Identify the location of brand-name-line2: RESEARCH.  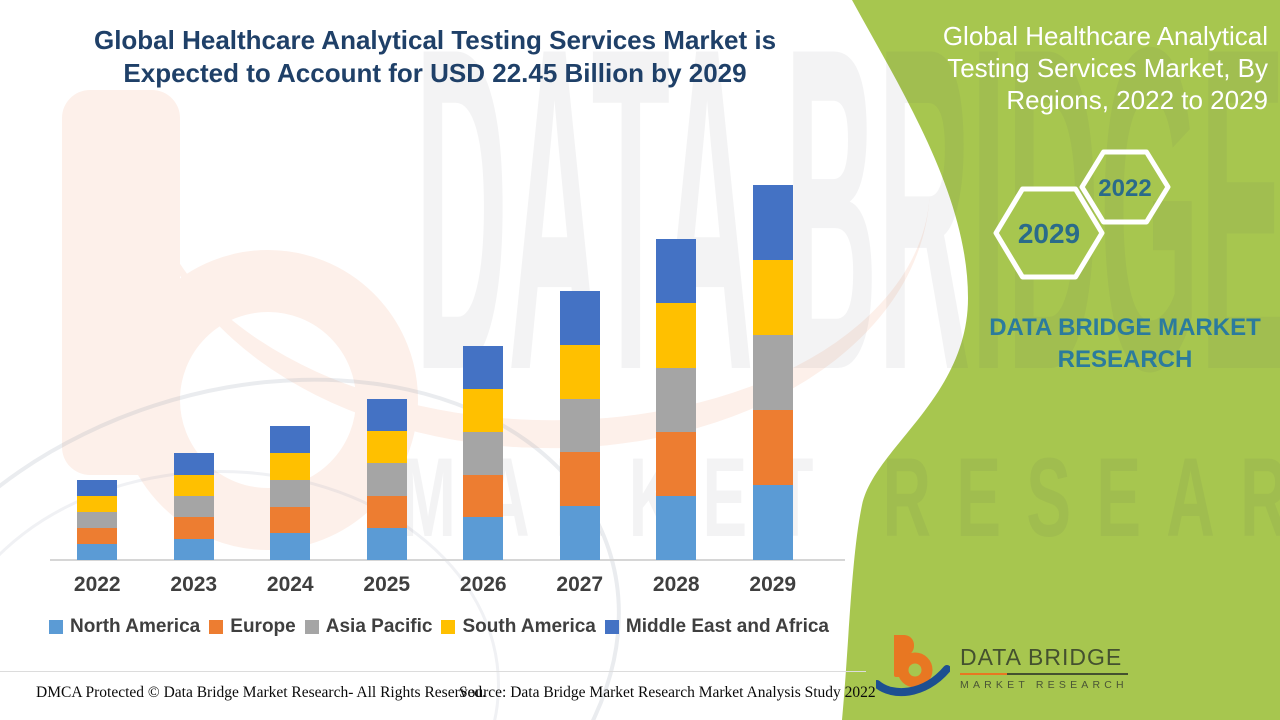
(1125, 359).